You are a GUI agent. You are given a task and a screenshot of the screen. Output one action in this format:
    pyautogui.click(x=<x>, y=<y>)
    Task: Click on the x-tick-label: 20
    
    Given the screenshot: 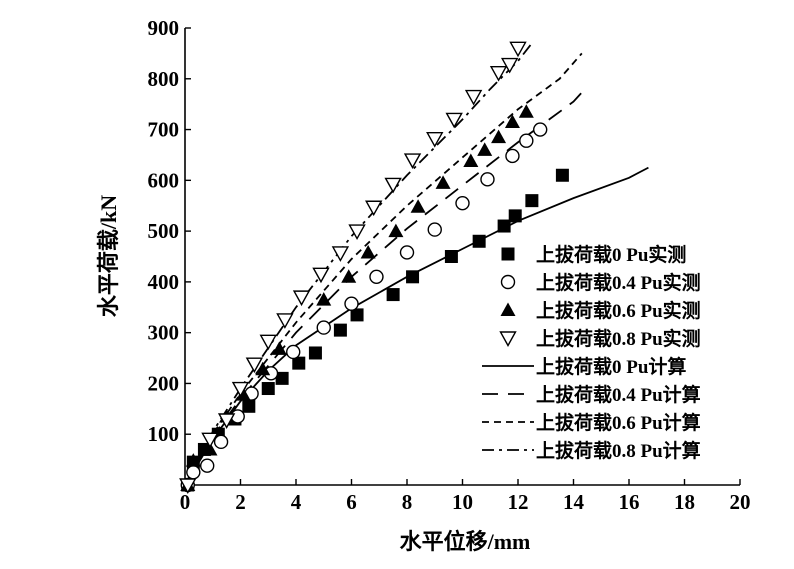 What is the action you would take?
    pyautogui.click(x=740, y=502)
    